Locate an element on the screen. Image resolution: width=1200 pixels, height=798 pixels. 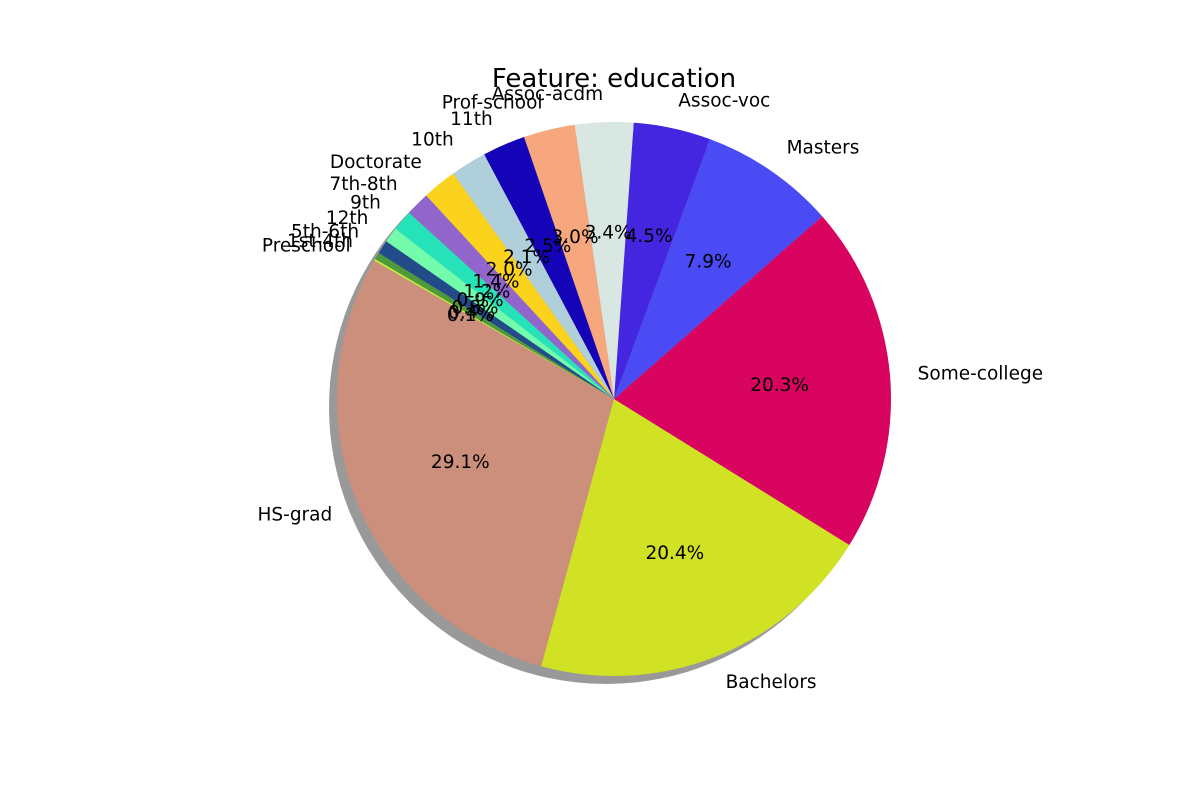
pie-pct-1st-4th: 0.4% is located at coordinates (471, 313).